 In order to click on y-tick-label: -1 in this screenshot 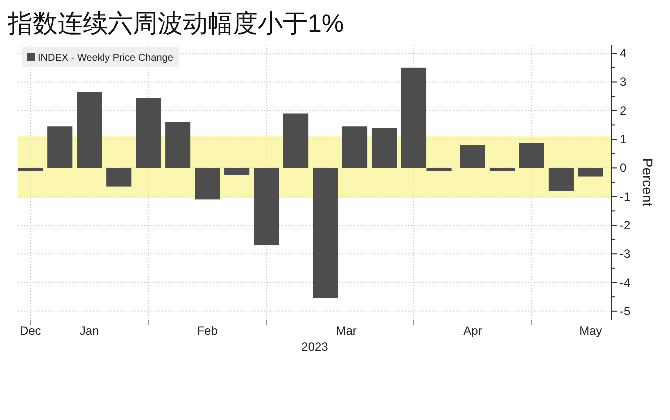, I will do `click(625, 197)`.